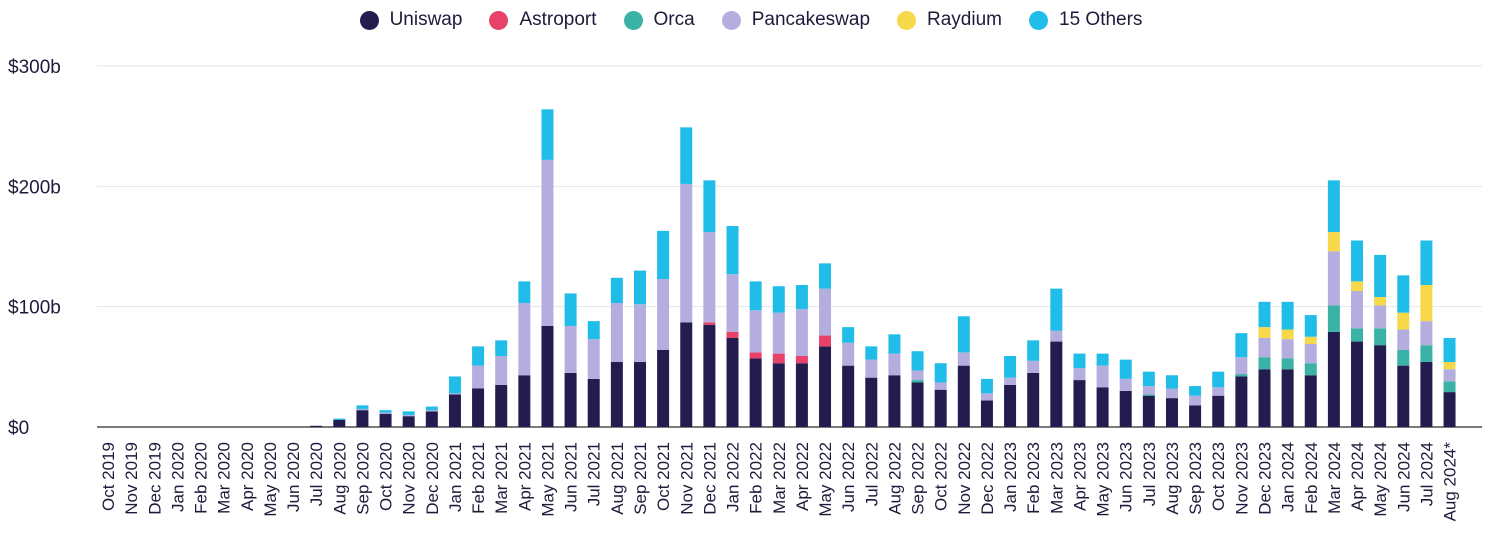 This screenshot has width=1503, height=549. I want to click on bar-pancakeswap-dec-2020, so click(431, 411).